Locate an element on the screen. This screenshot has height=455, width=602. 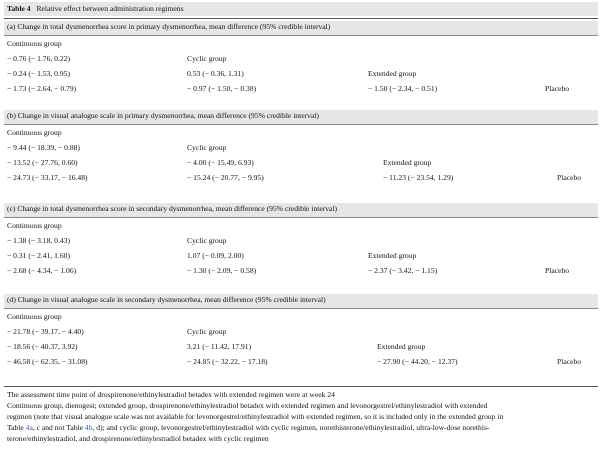
table-cell: − 11.23 (− 23.54, 1.29) is located at coordinates (418, 177).